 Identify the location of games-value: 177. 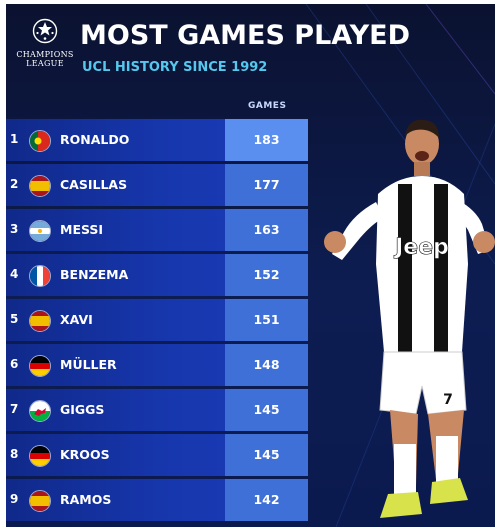
(266, 185).